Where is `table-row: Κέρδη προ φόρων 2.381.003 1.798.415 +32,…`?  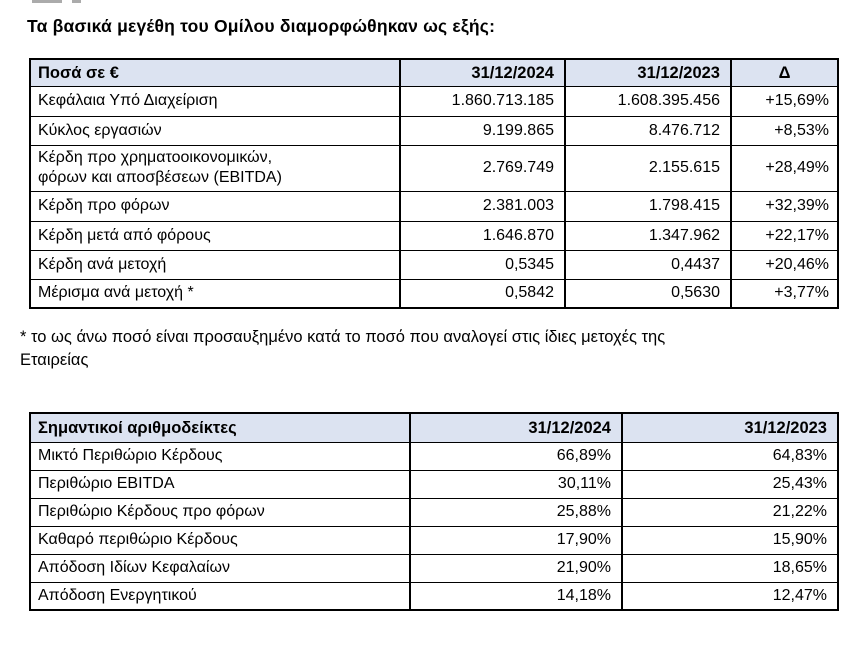 table-row: Κέρδη προ φόρων 2.381.003 1.798.415 +32,… is located at coordinates (434, 206).